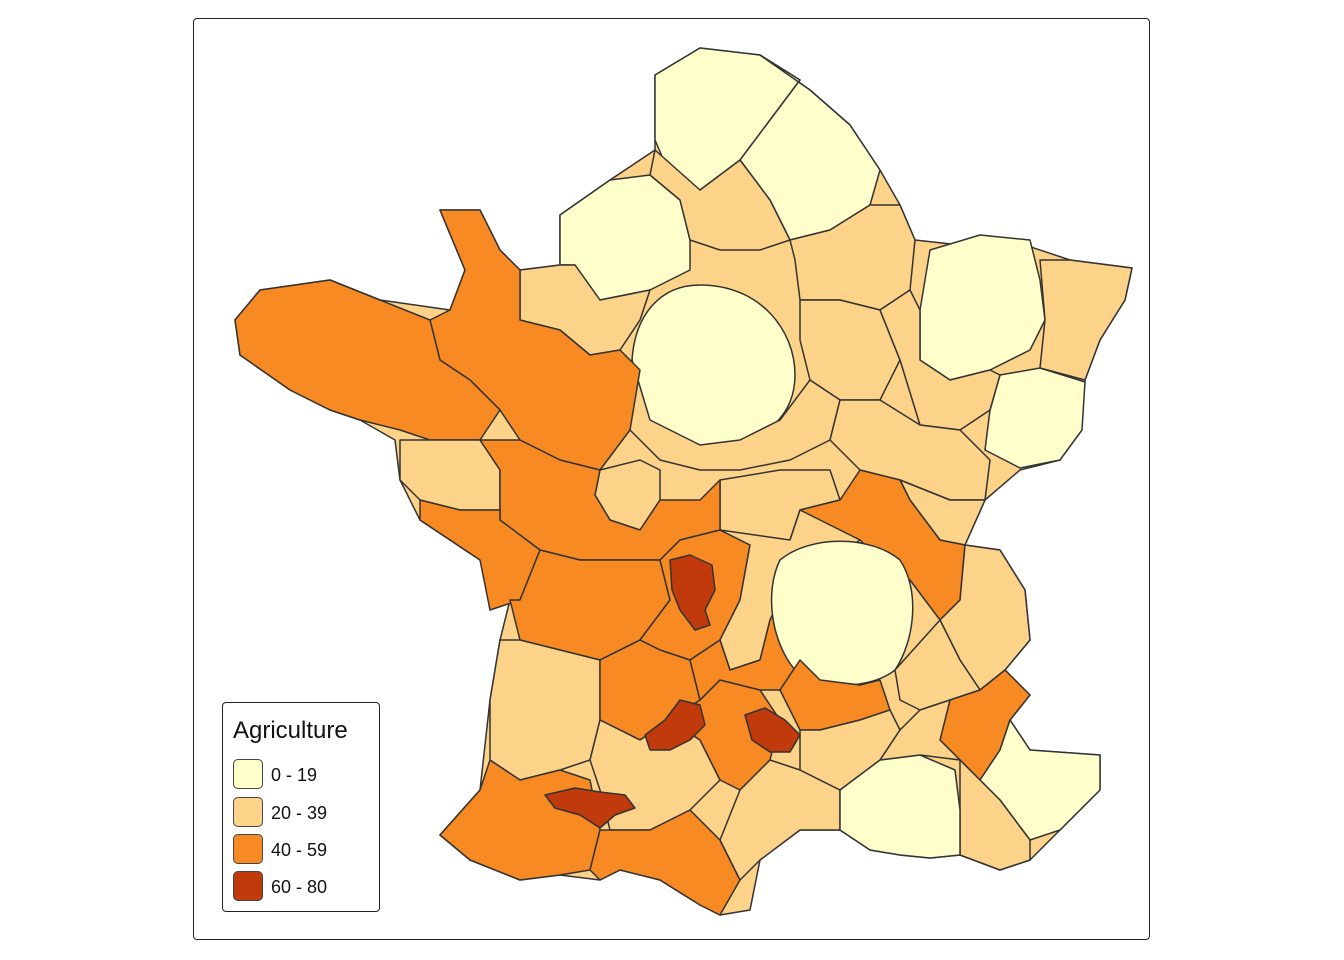  What do you see at coordinates (290, 730) in the screenshot?
I see `legend-title: Agriculture` at bounding box center [290, 730].